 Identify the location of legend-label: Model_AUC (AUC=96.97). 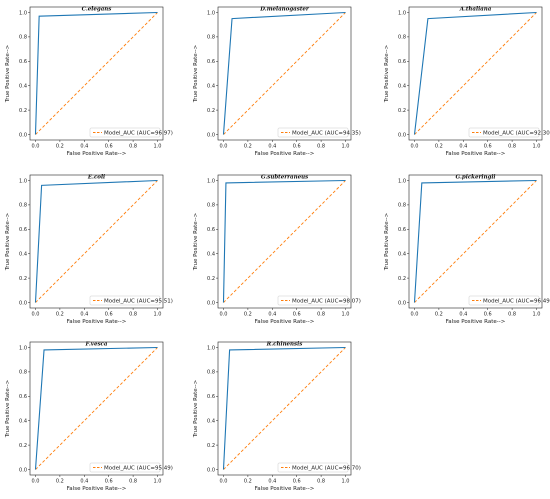
(138, 134).